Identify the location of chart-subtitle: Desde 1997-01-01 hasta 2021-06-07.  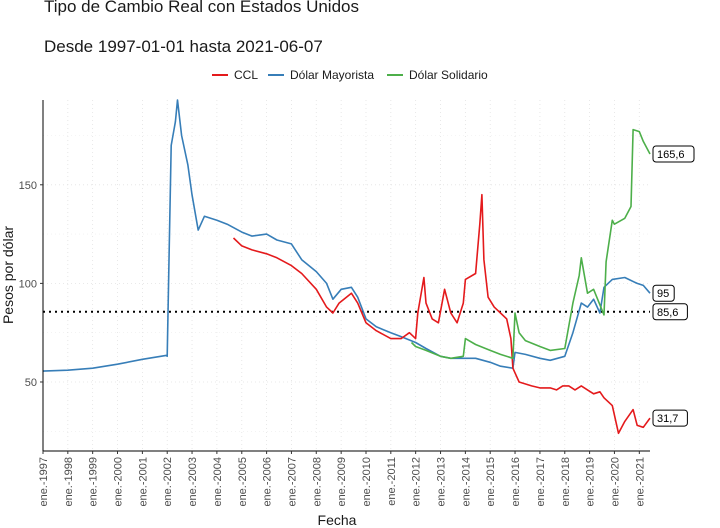
(183, 46).